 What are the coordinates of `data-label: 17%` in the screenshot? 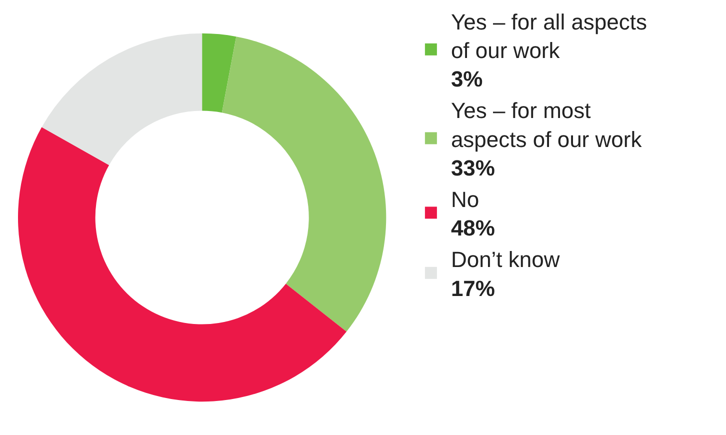 It's located at (472, 288).